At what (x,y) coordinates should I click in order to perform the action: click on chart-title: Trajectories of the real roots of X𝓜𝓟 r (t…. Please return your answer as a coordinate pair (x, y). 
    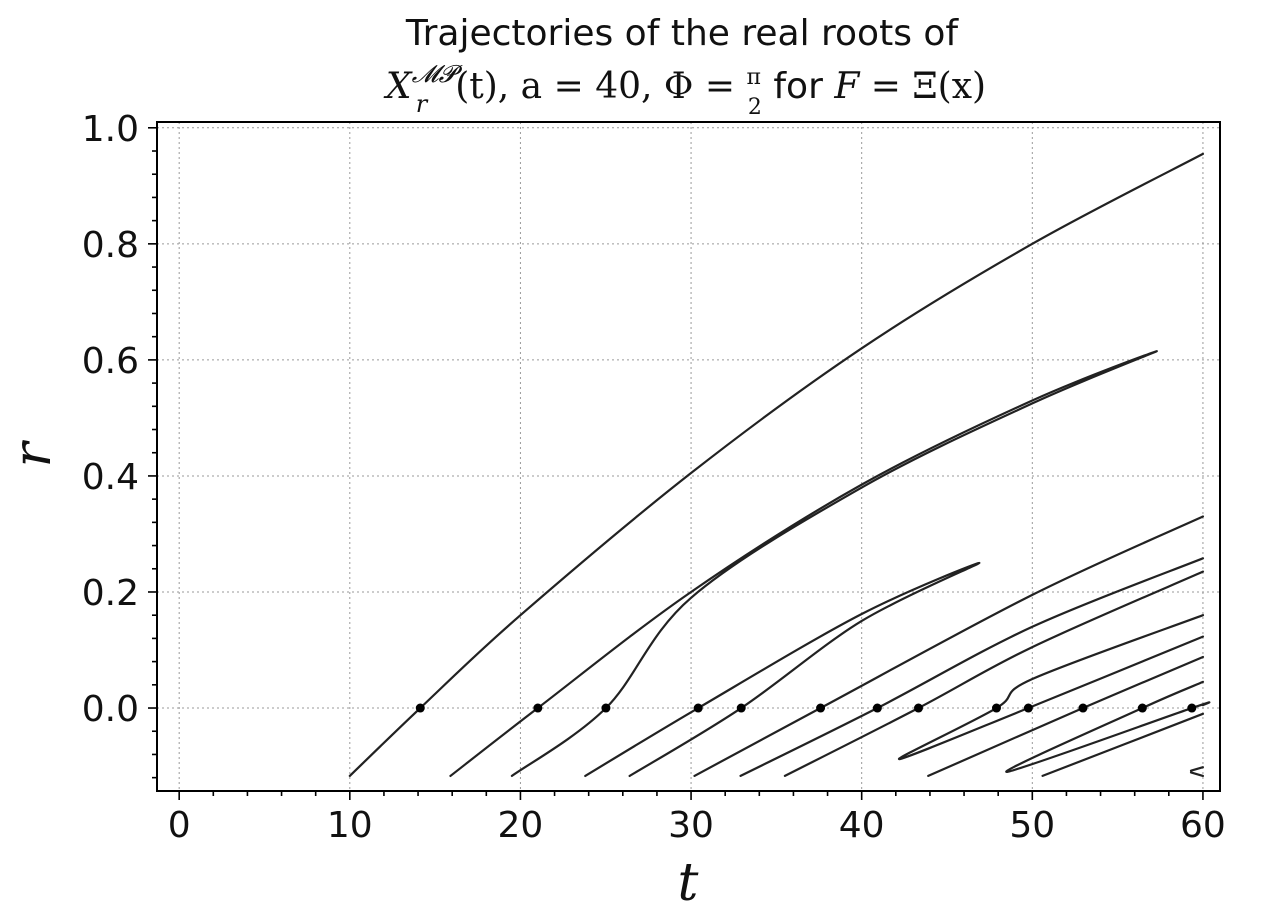
    Looking at the image, I should click on (684, 66).